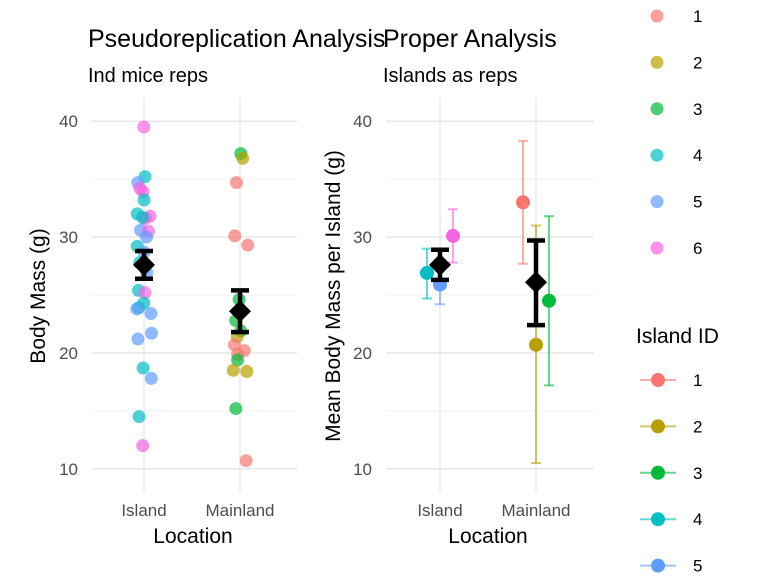  I want to click on legend-island-title: Island ID, so click(677, 336).